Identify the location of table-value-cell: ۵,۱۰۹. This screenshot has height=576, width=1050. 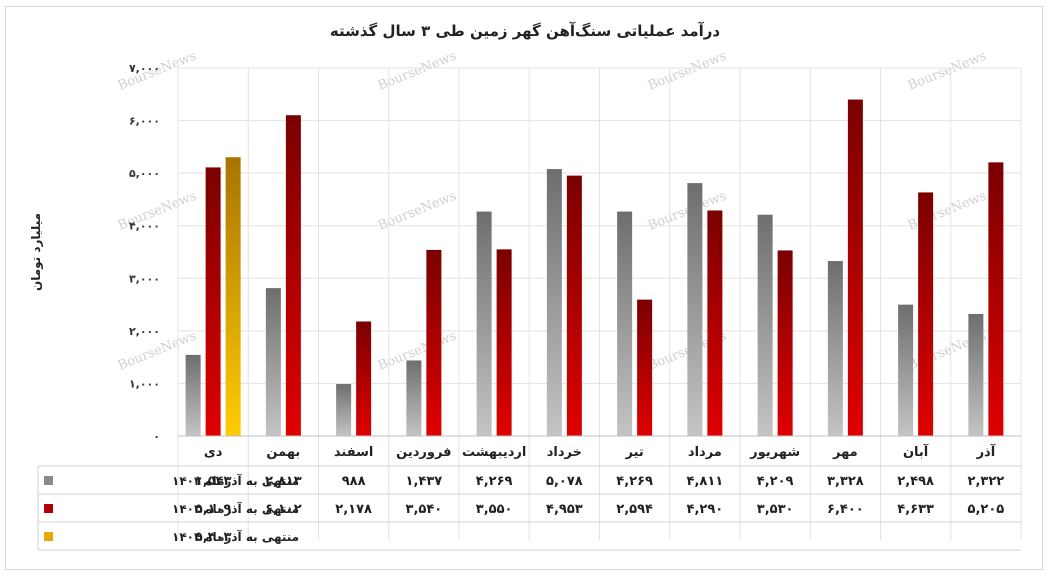
(213, 509).